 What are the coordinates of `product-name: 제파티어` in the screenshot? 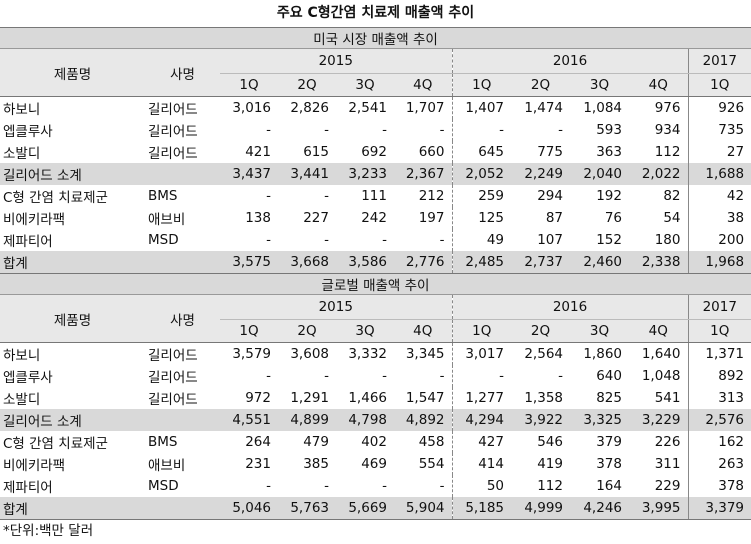 It's located at (28, 242).